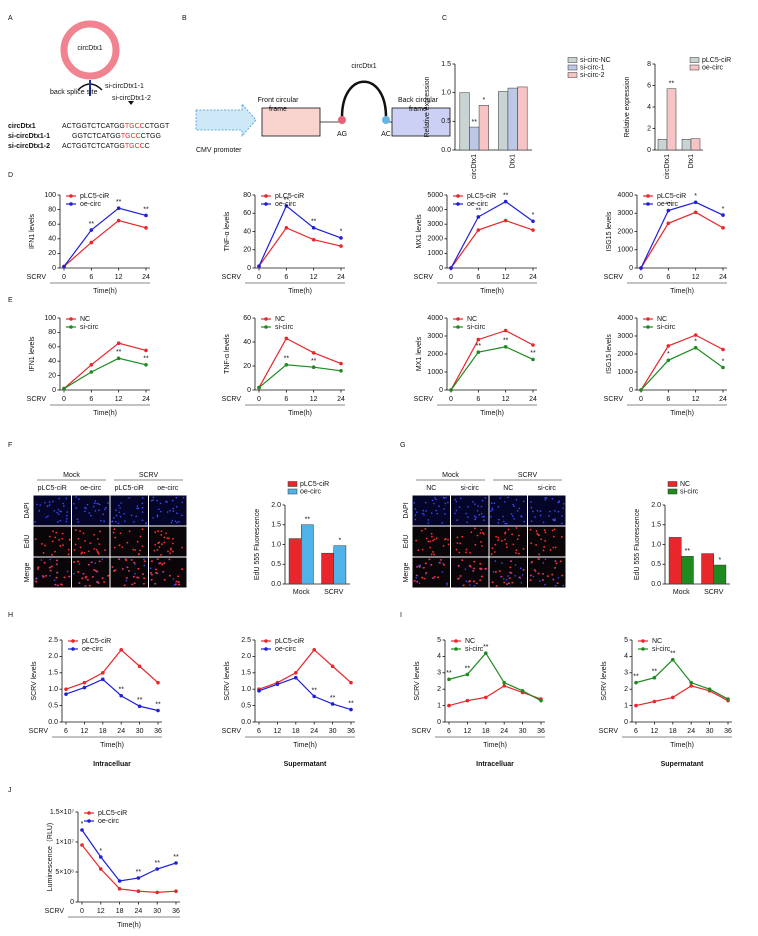 The width and height of the screenshot is (758, 936). What do you see at coordinates (146, 399) in the screenshot?
I see `x-tick-label: 24` at bounding box center [146, 399].